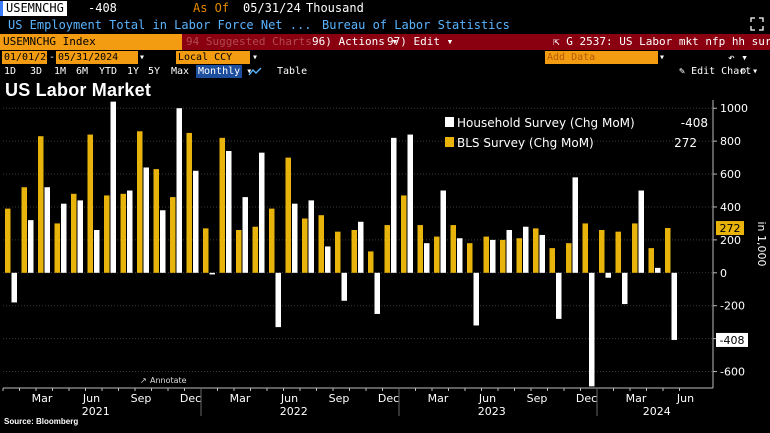  I want to click on x-year-label: 2021, so click(96, 410).